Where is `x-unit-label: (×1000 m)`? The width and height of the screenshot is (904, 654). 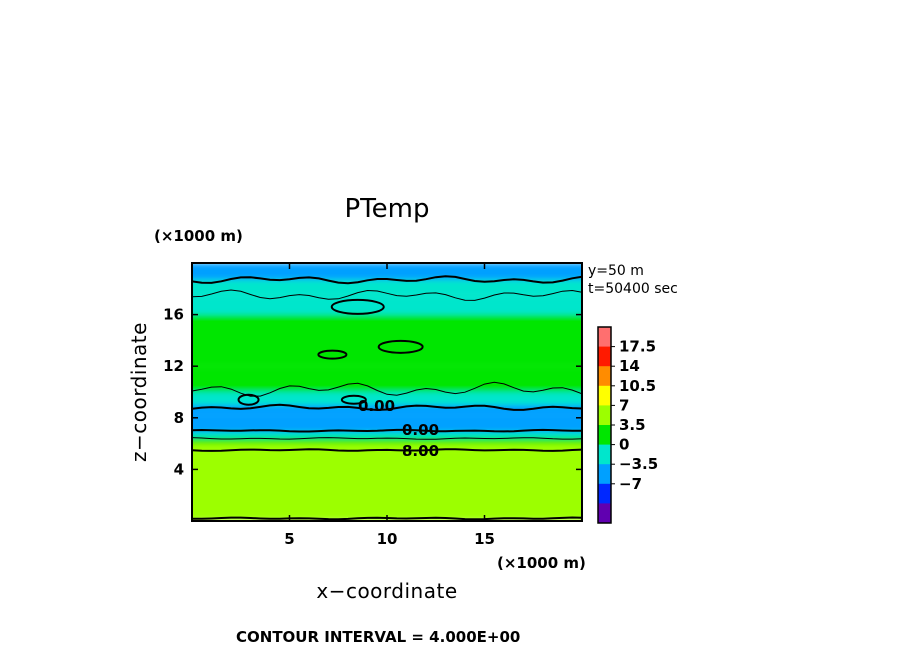
x-unit-label: (×1000 m) is located at coordinates (541, 563).